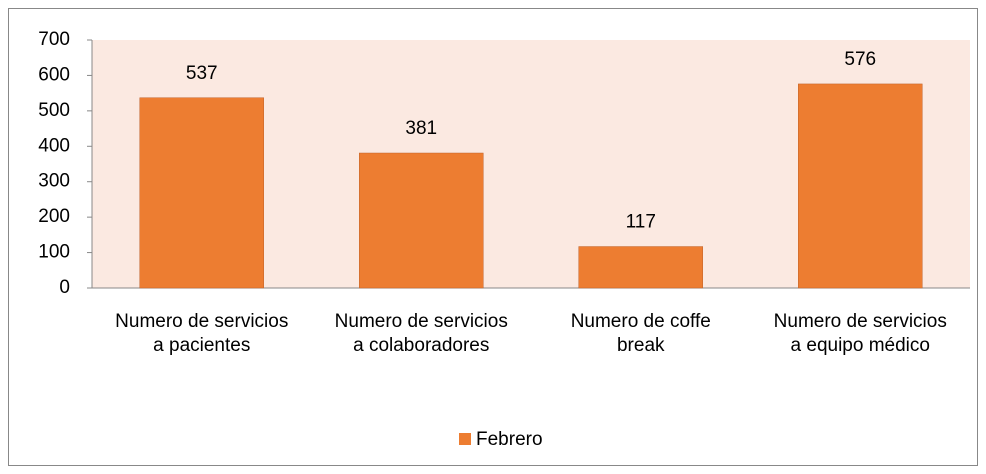 The height and width of the screenshot is (474, 986). I want to click on x-tick-label: Numero de coffe break, so click(640, 333).